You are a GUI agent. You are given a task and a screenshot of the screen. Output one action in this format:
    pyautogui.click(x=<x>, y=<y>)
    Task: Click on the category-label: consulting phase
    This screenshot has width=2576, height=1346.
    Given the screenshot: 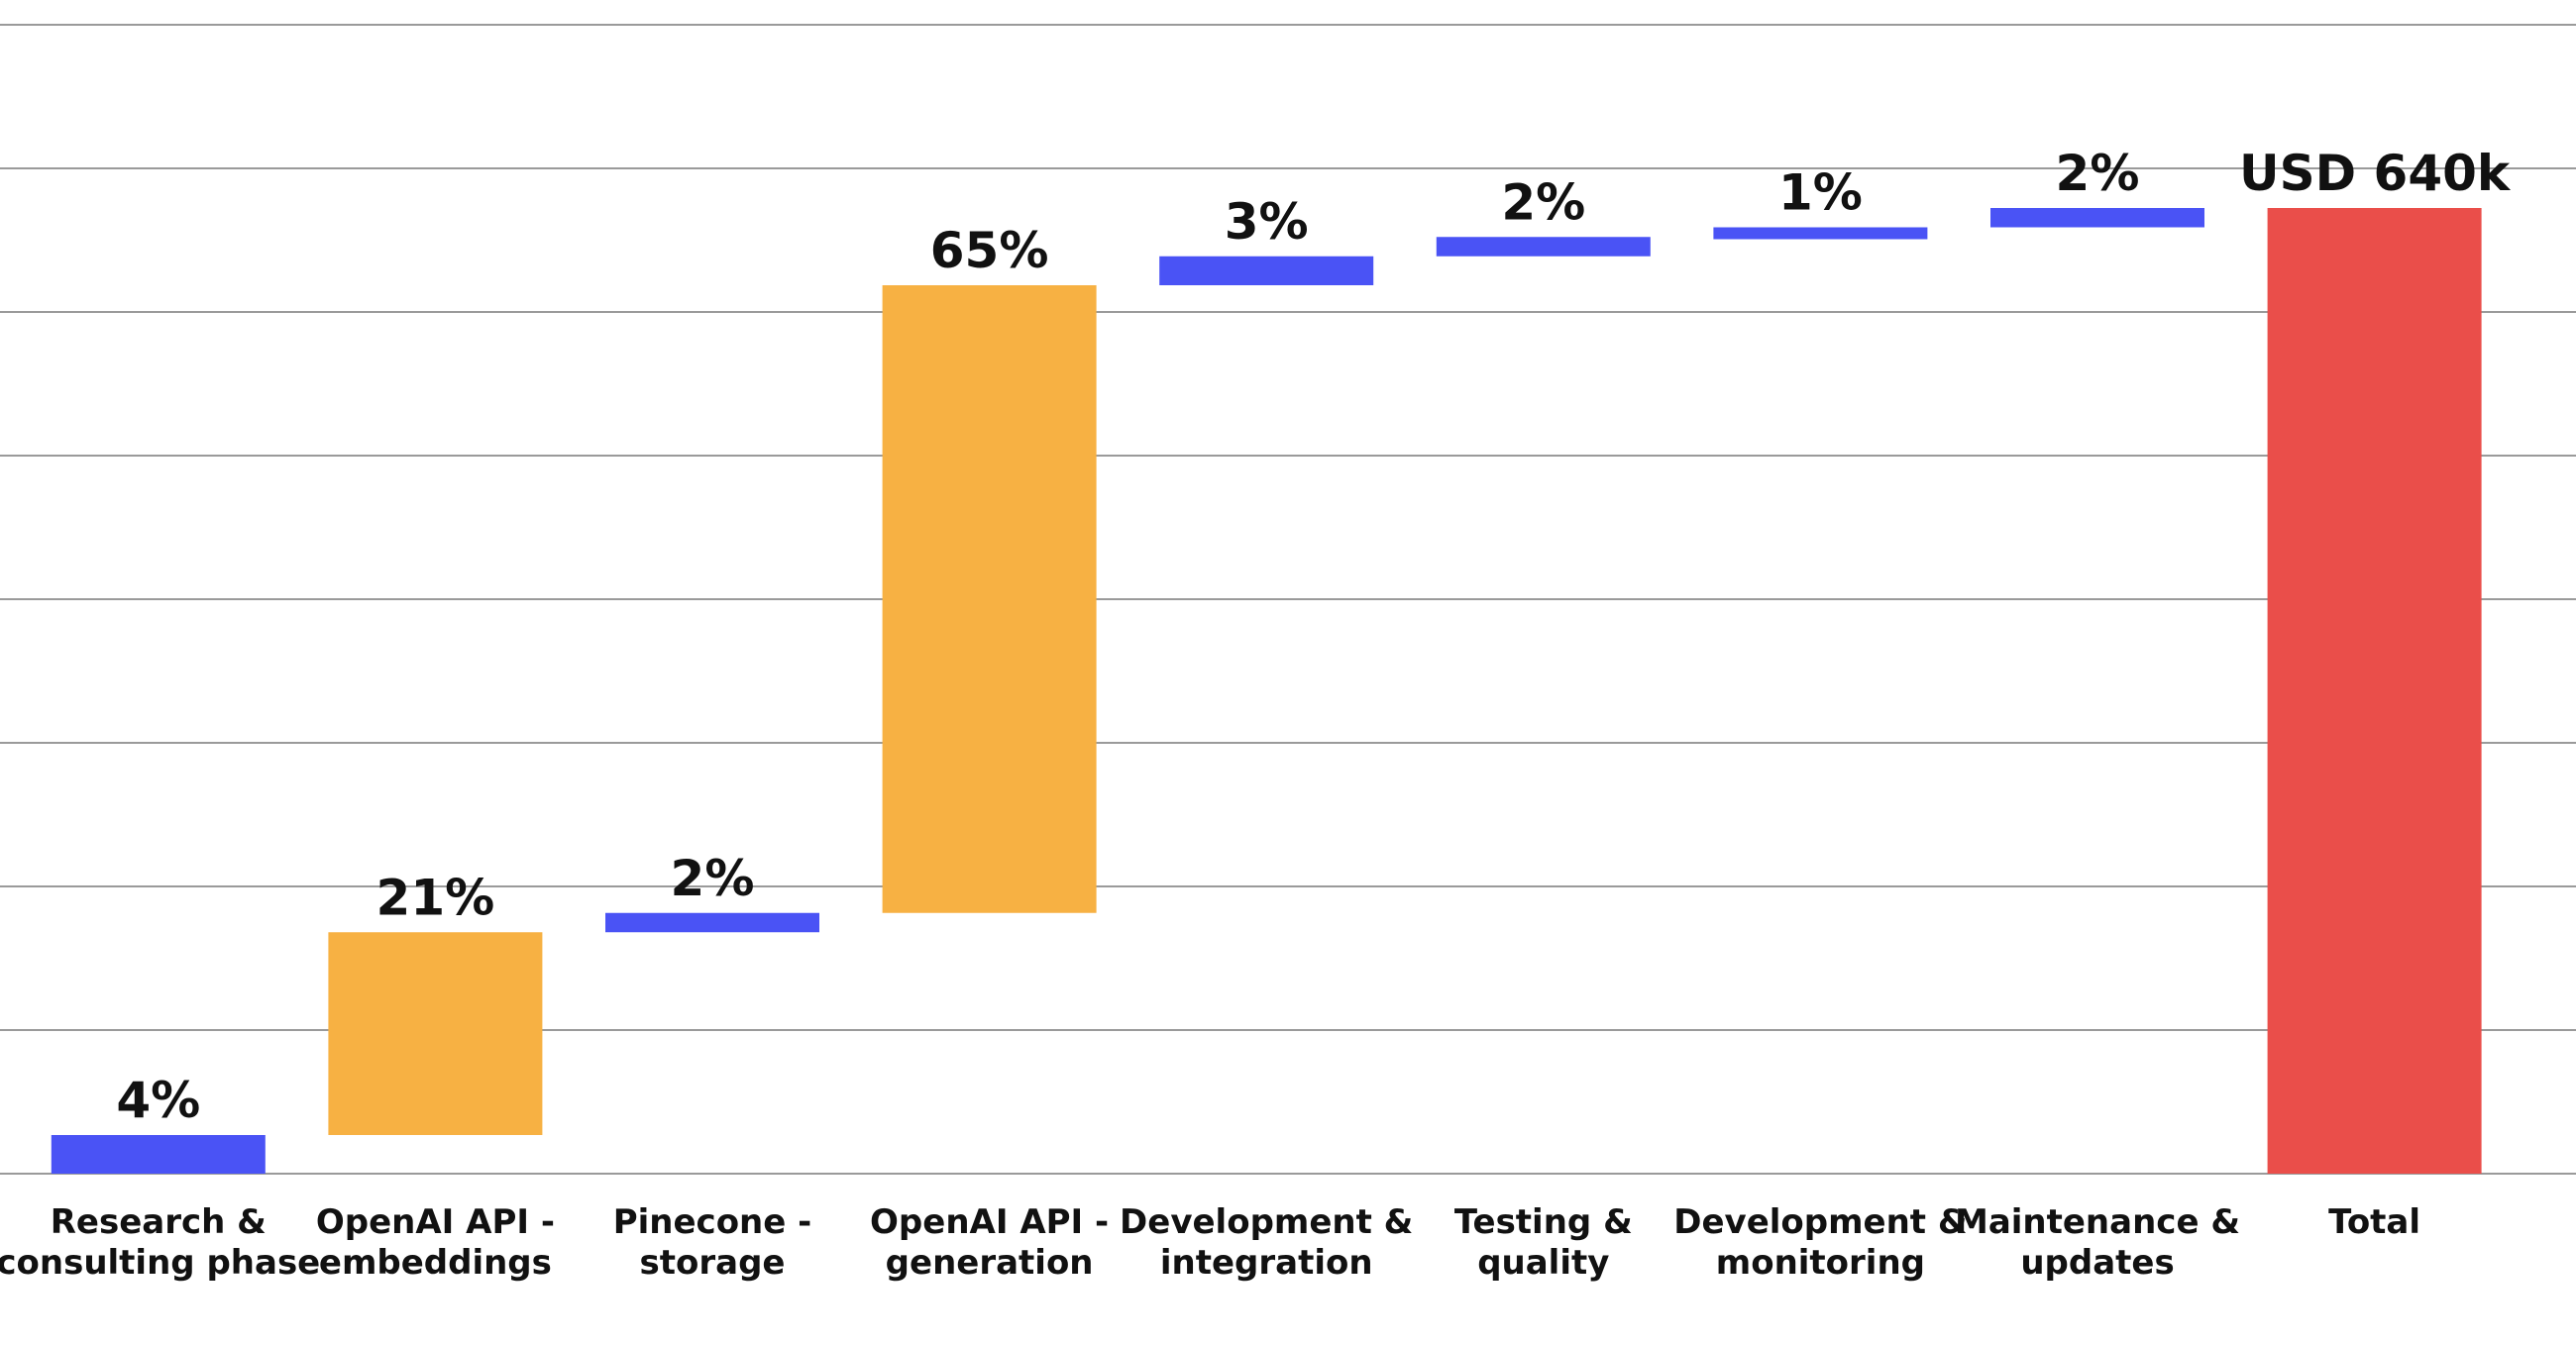 What is the action you would take?
    pyautogui.click(x=160, y=1263)
    